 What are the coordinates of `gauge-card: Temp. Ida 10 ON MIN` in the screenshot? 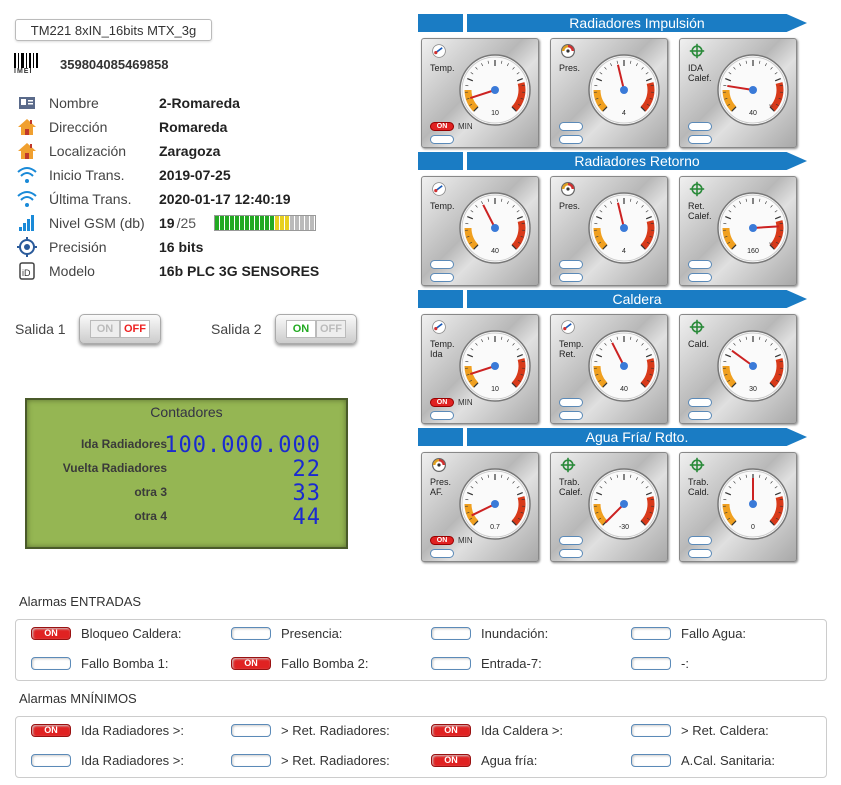 It's located at (480, 369).